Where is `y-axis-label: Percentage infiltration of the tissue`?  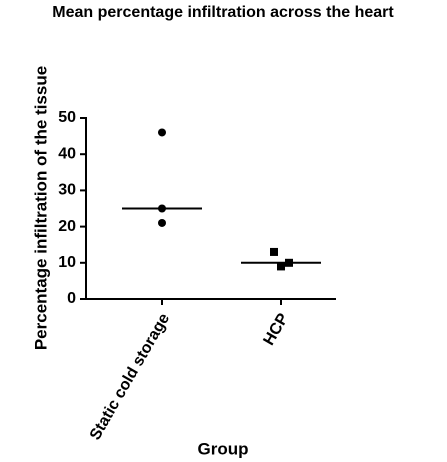
y-axis-label: Percentage infiltration of the tissue is located at coordinates (40, 208).